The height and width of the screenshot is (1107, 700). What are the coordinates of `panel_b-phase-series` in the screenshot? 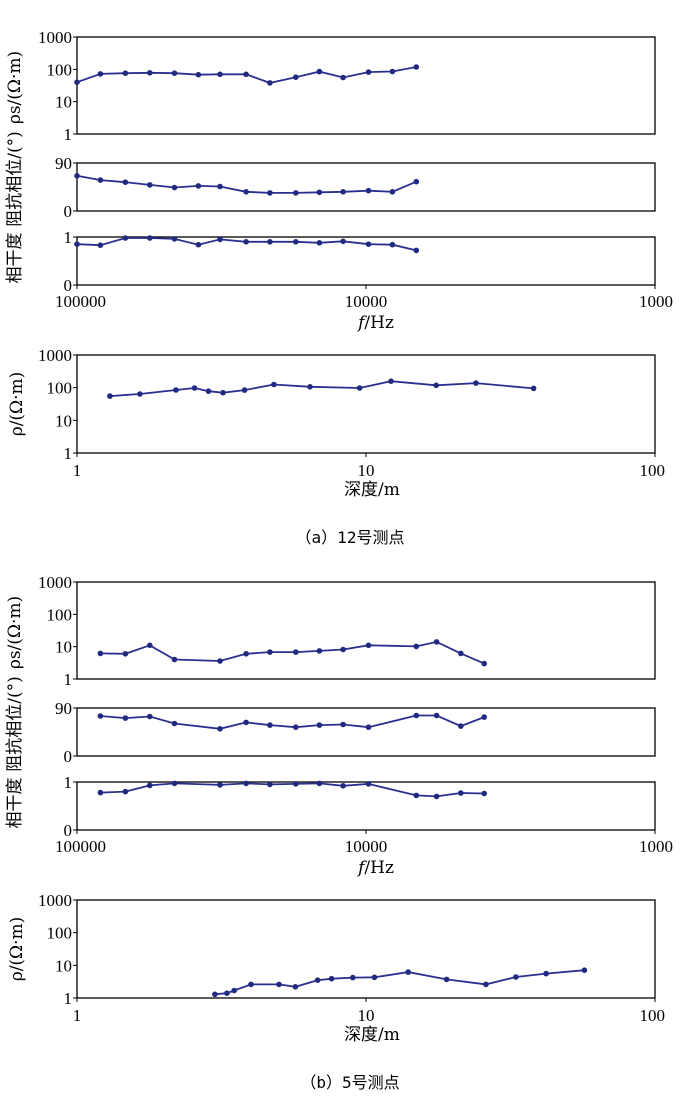 It's located at (292, 722).